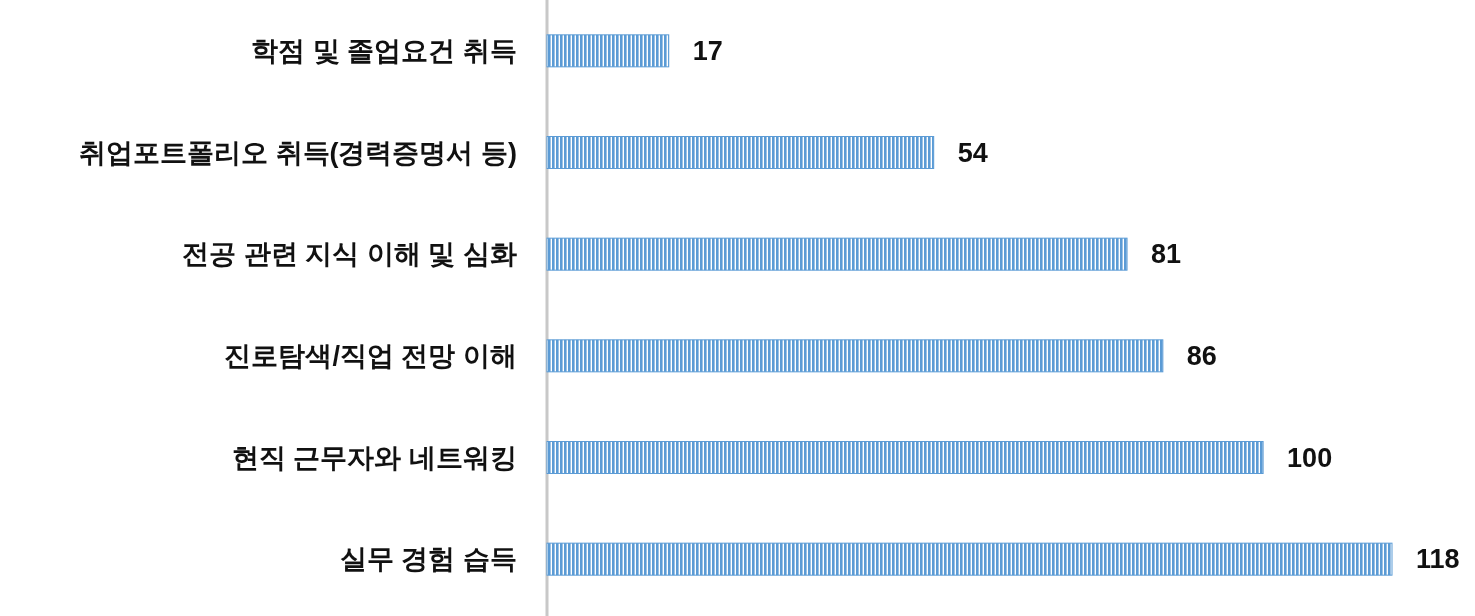  Describe the element at coordinates (1310, 457) in the screenshot. I see `data-label: 100` at that location.